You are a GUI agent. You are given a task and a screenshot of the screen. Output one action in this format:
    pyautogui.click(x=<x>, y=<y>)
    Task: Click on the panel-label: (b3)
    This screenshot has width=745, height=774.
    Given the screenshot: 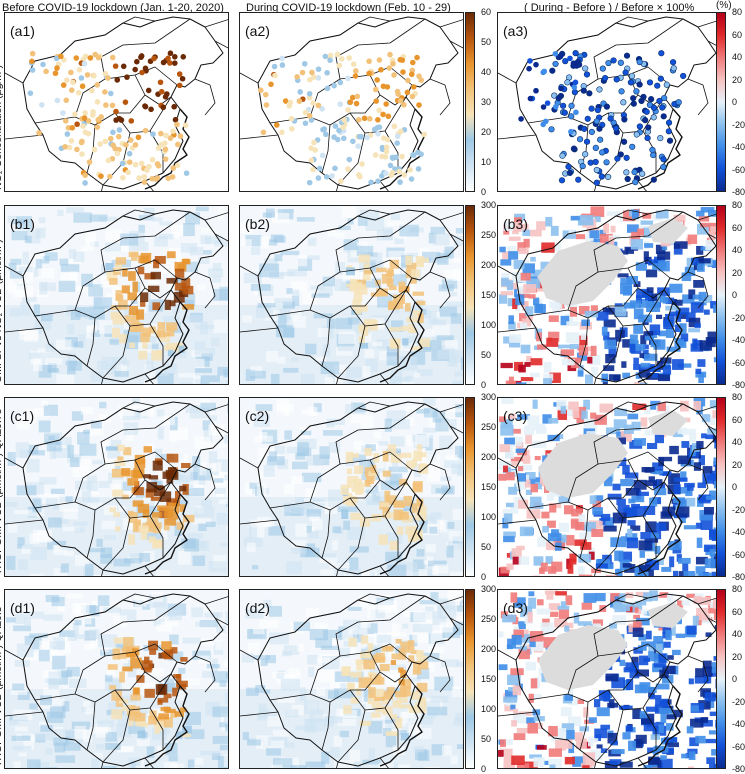 What is the action you would take?
    pyautogui.click(x=515, y=224)
    